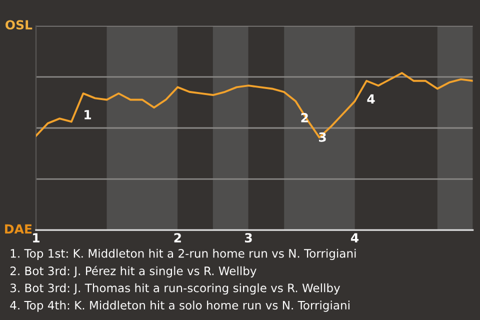 The image size is (480, 320). I want to click on annotation: 3, so click(322, 137).